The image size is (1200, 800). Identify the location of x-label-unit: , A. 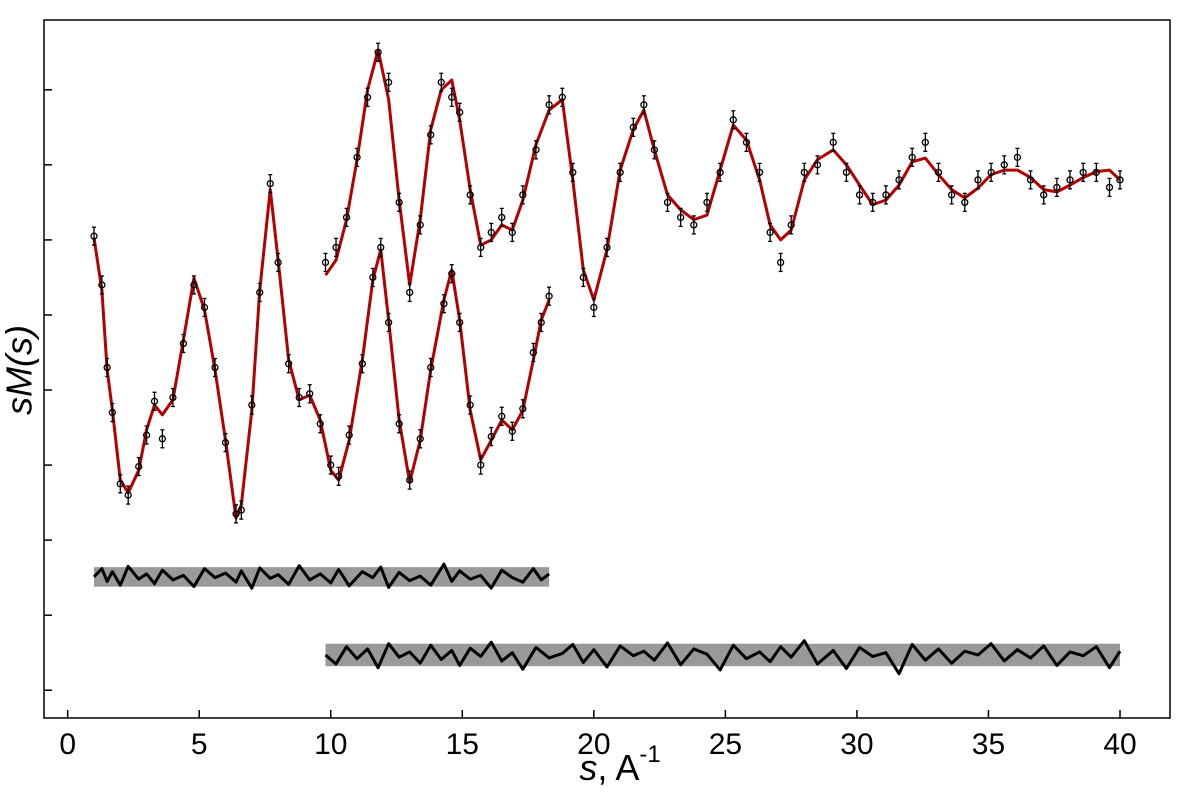
(618, 767).